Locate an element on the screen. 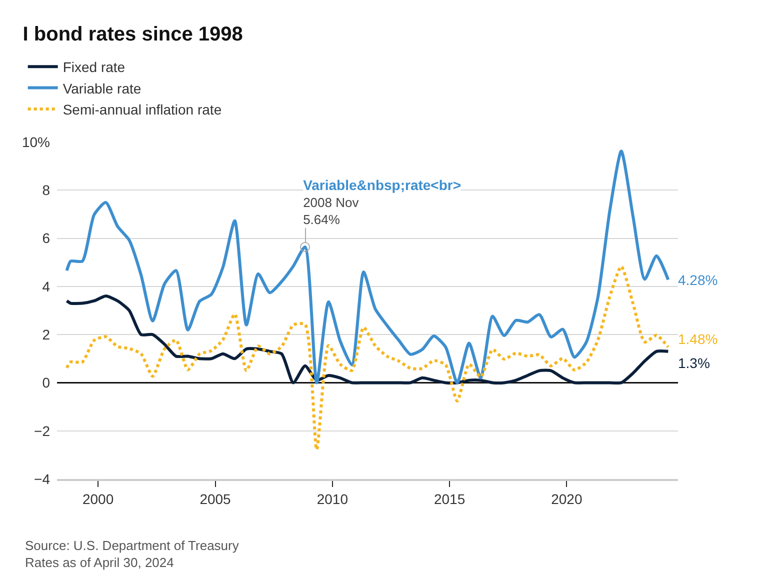  legend-label: Variable rate is located at coordinates (102, 88).